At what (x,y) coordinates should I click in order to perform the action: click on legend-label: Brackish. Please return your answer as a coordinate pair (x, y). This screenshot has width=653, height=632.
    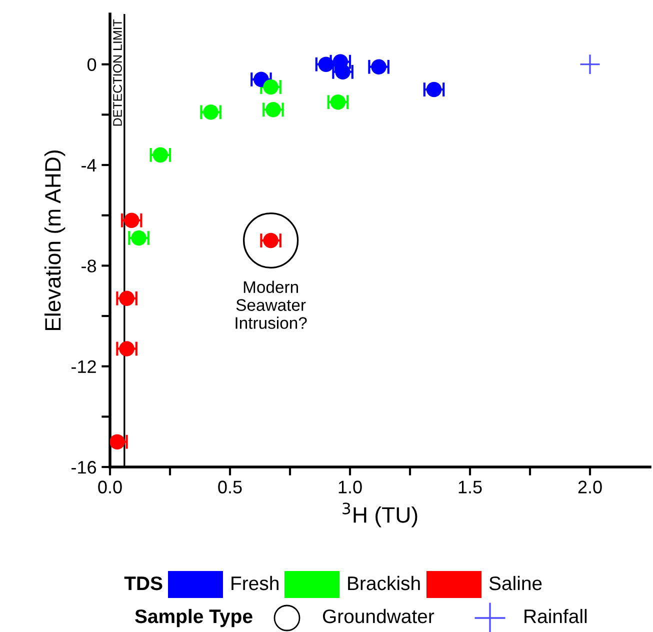
    Looking at the image, I should click on (384, 583).